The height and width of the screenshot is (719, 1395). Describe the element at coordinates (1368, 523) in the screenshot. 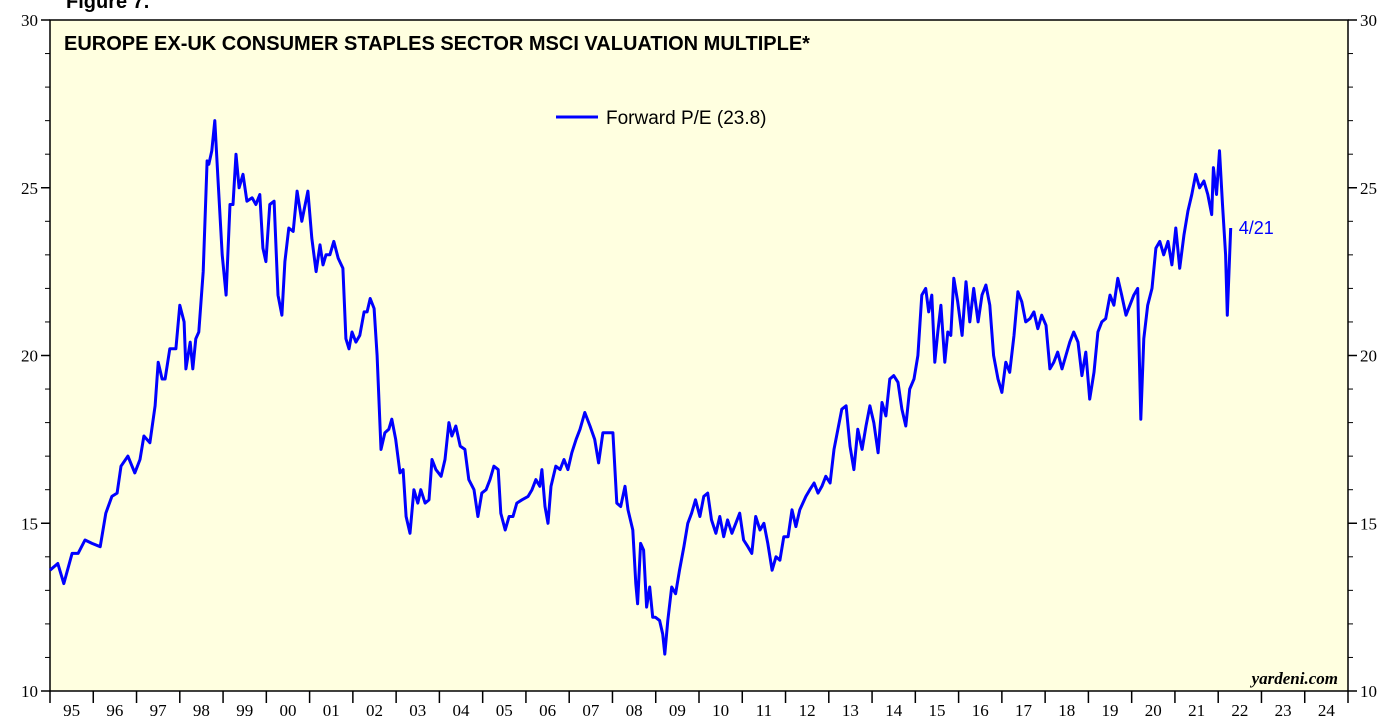

I see `y2-tick-label: 15` at that location.